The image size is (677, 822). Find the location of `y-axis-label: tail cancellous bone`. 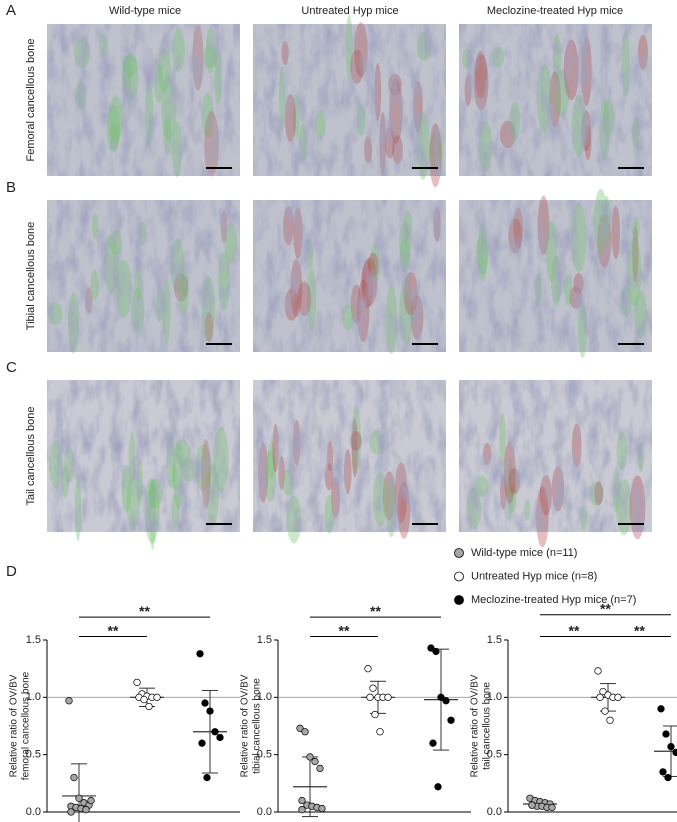

y-axis-label: tail cancellous bone is located at coordinates (487, 726).